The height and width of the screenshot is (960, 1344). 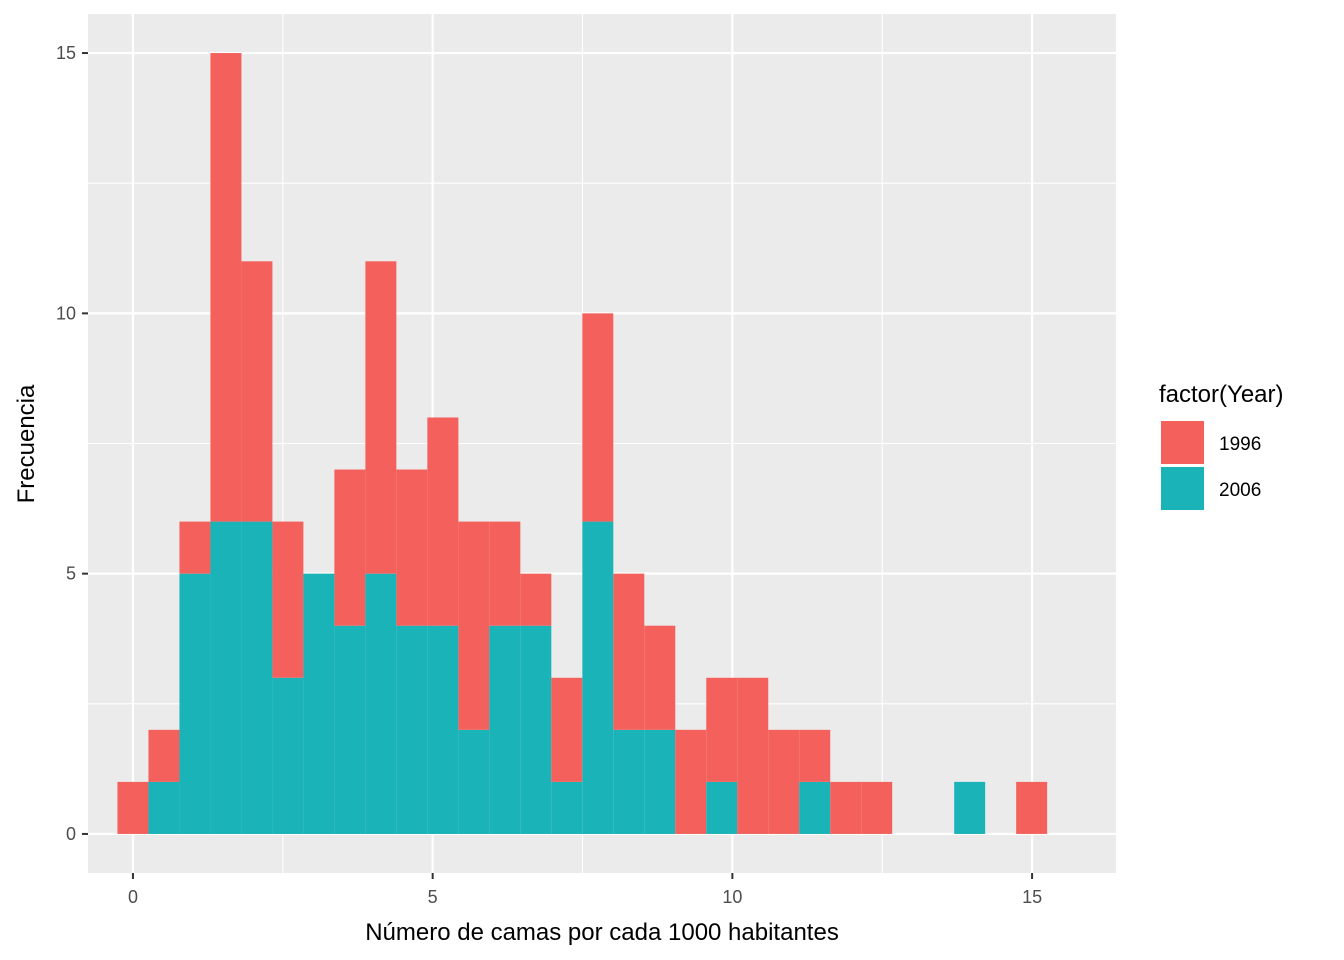 I want to click on legend-label-2006: 2006, so click(x=1240, y=490).